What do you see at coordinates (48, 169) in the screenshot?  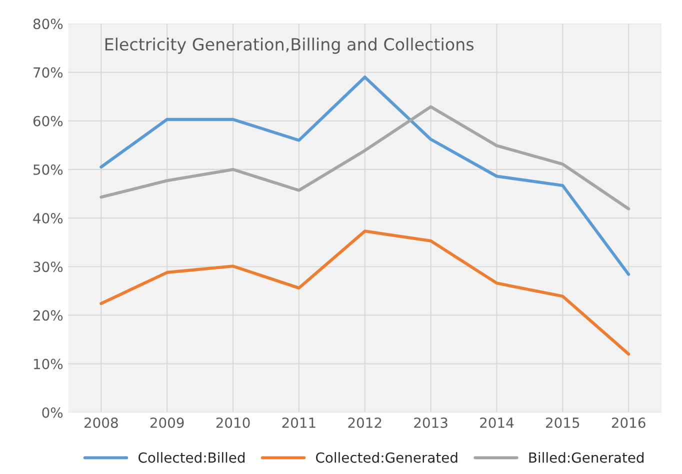 I see `y-tick-label: 50%` at bounding box center [48, 169].